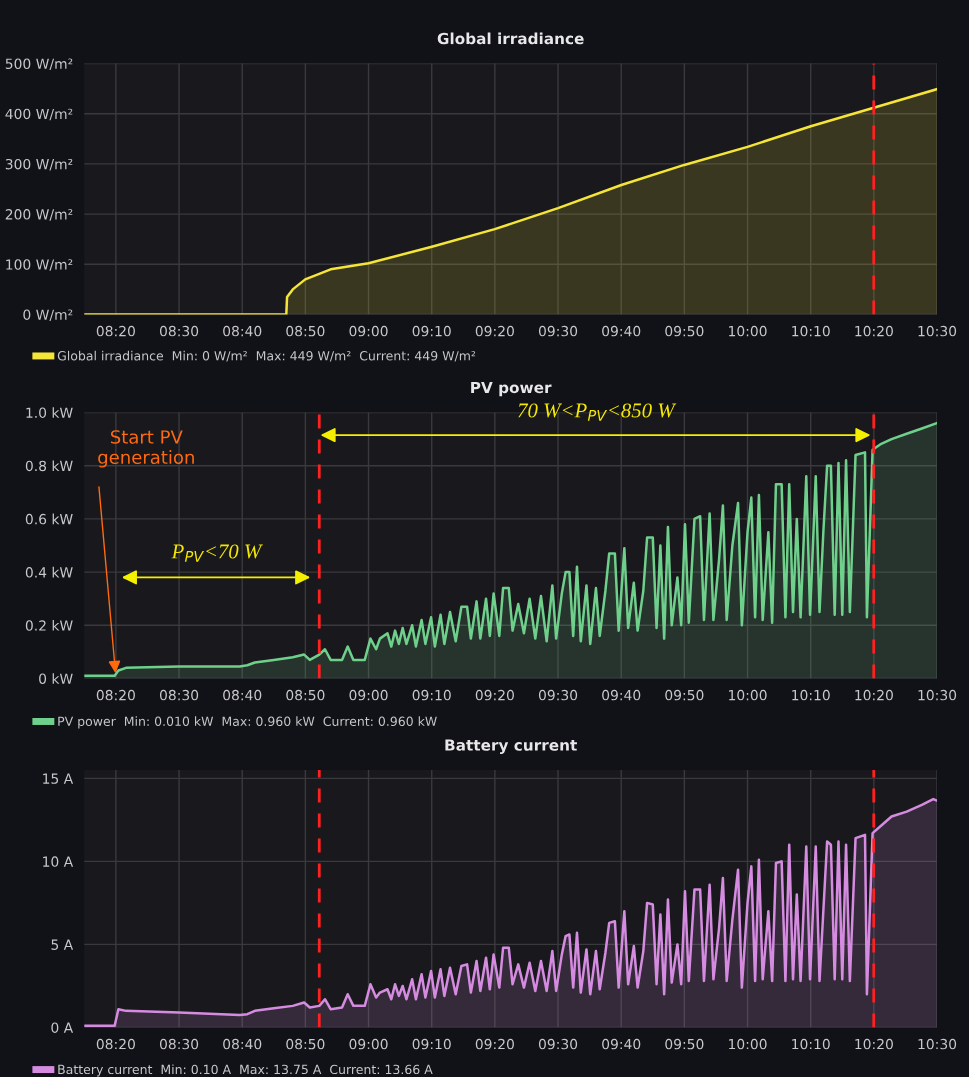 The height and width of the screenshot is (1077, 969). Describe the element at coordinates (49, 519) in the screenshot. I see `y-tick-label: 0.6 kW` at that location.